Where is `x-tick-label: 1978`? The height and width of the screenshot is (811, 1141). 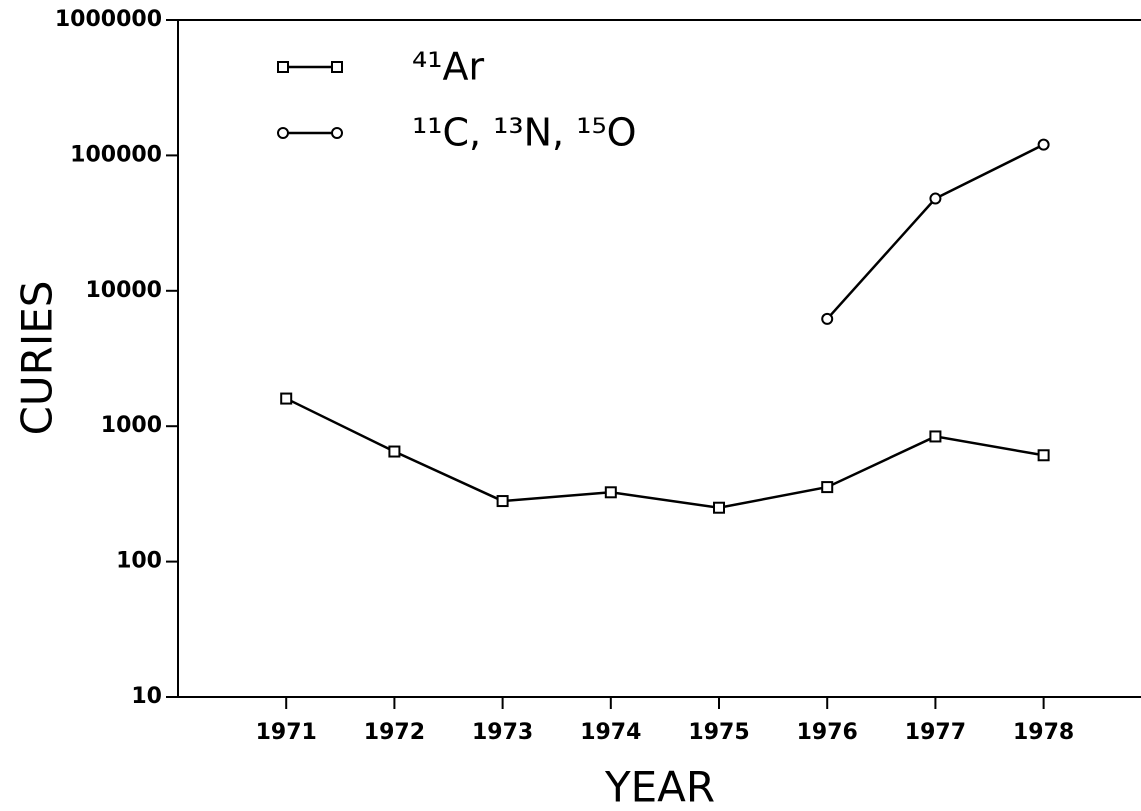 x-tick-label: 1978 is located at coordinates (1043, 732).